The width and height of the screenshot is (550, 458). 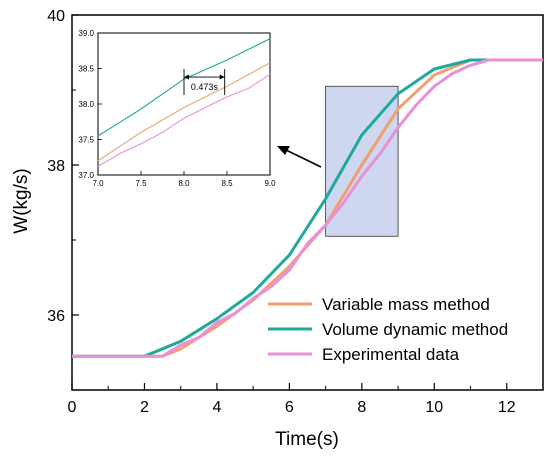 What do you see at coordinates (144, 407) in the screenshot?
I see `x-tick-label: 2` at bounding box center [144, 407].